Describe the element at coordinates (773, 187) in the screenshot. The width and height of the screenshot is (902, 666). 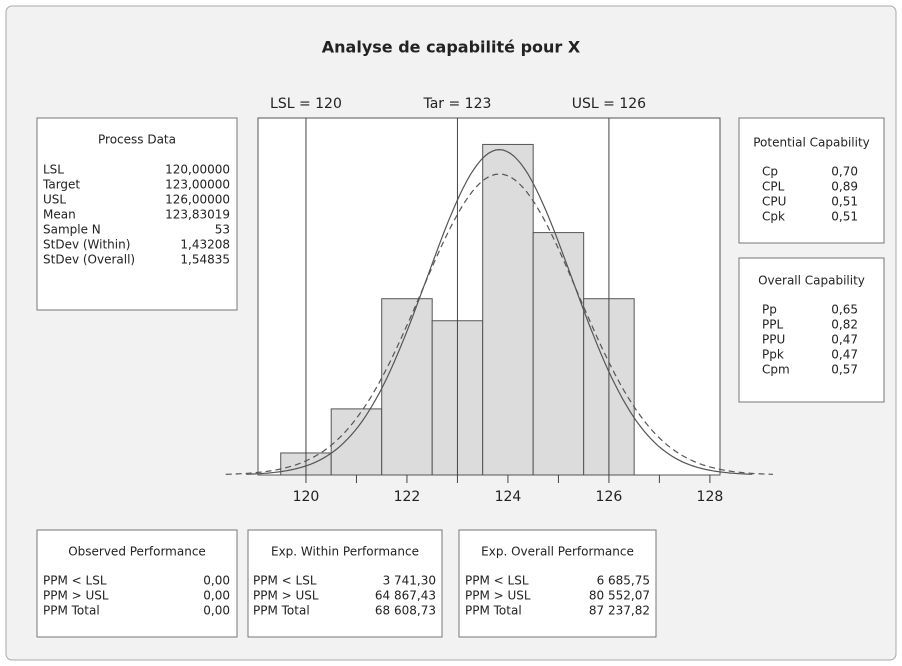
I see `row-label: CPL` at that location.